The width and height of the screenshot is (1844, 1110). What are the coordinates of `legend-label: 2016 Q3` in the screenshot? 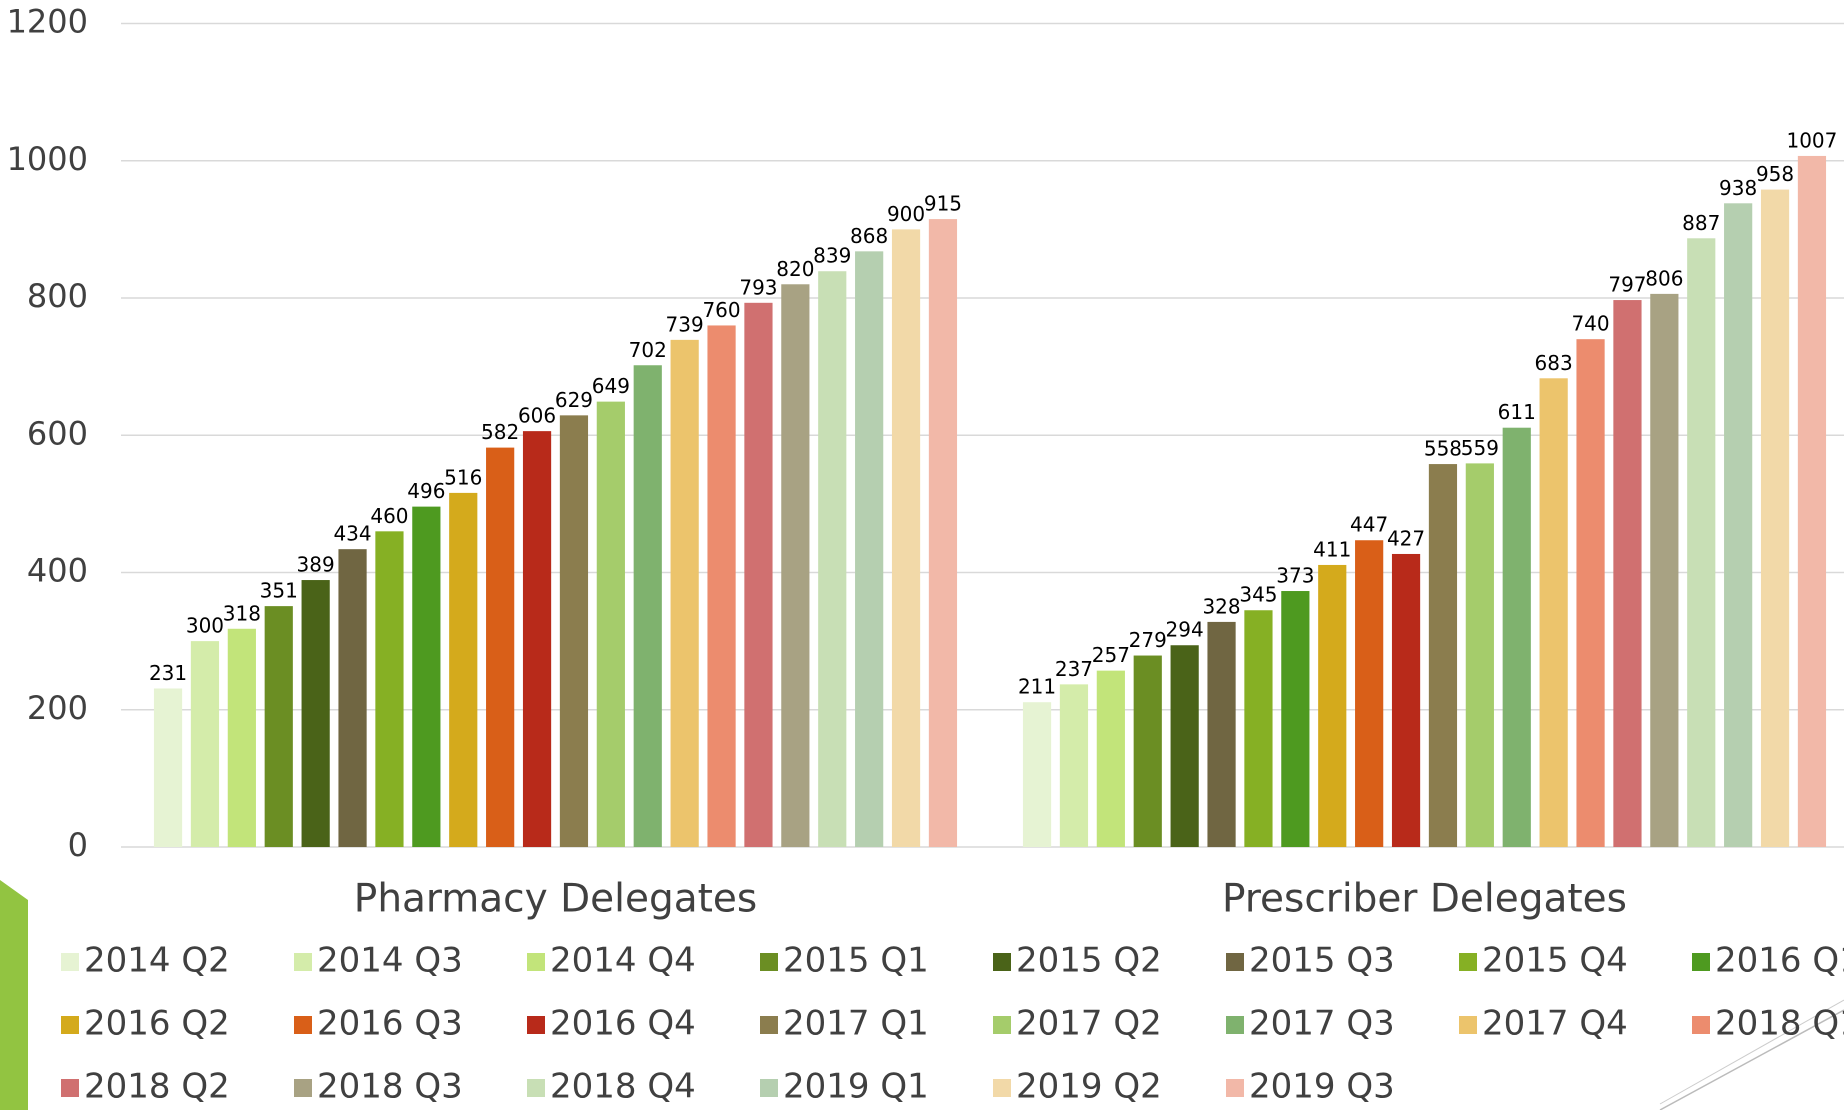 It's located at (390, 1024).